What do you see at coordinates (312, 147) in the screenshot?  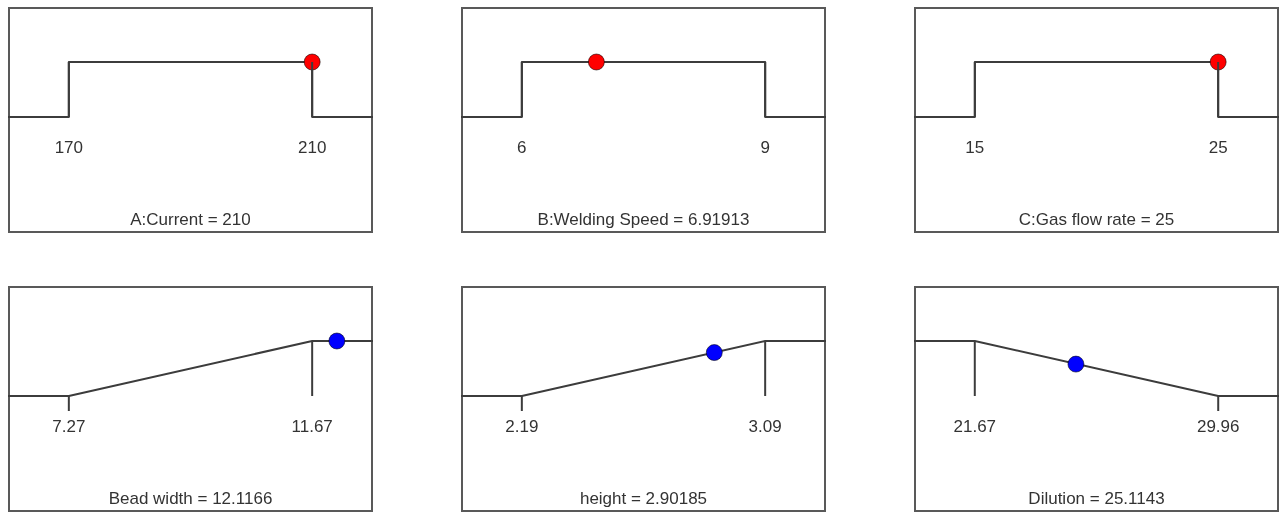 I see `x-tick-label: 210` at bounding box center [312, 147].